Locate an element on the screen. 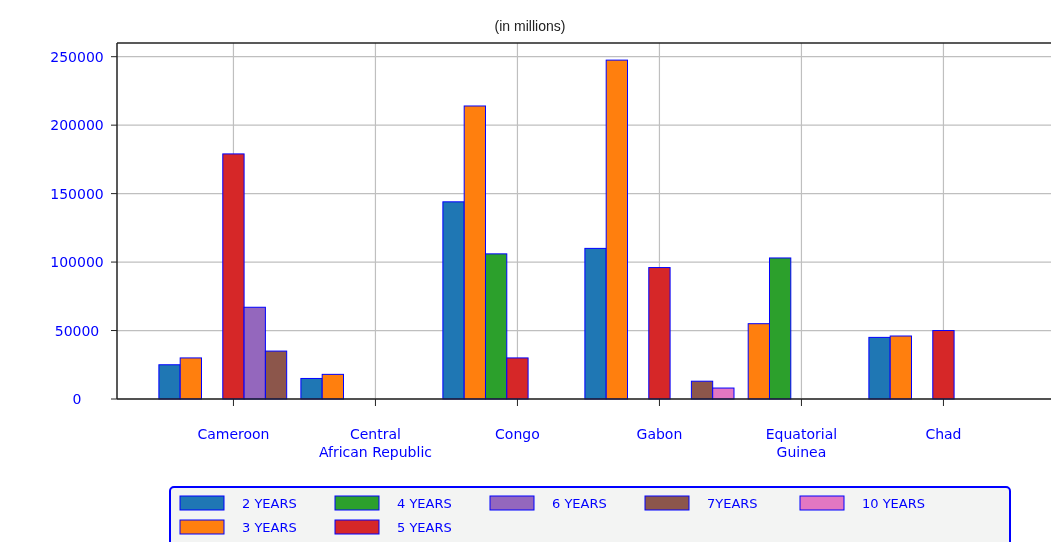 This screenshot has width=1051, height=542. x-tick-label: Equatorial Guinea is located at coordinates (801, 443).